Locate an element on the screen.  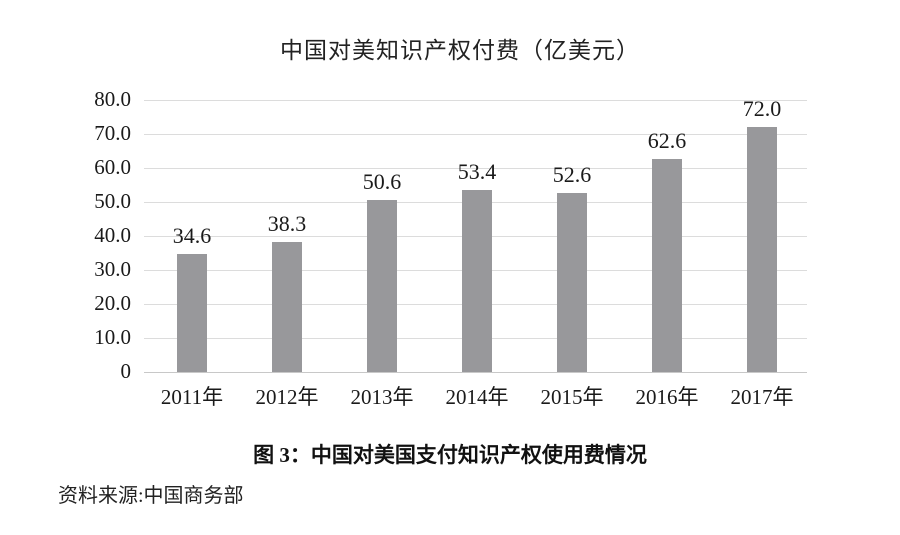
x-tick-label-2017年: 2017年 is located at coordinates (762, 397).